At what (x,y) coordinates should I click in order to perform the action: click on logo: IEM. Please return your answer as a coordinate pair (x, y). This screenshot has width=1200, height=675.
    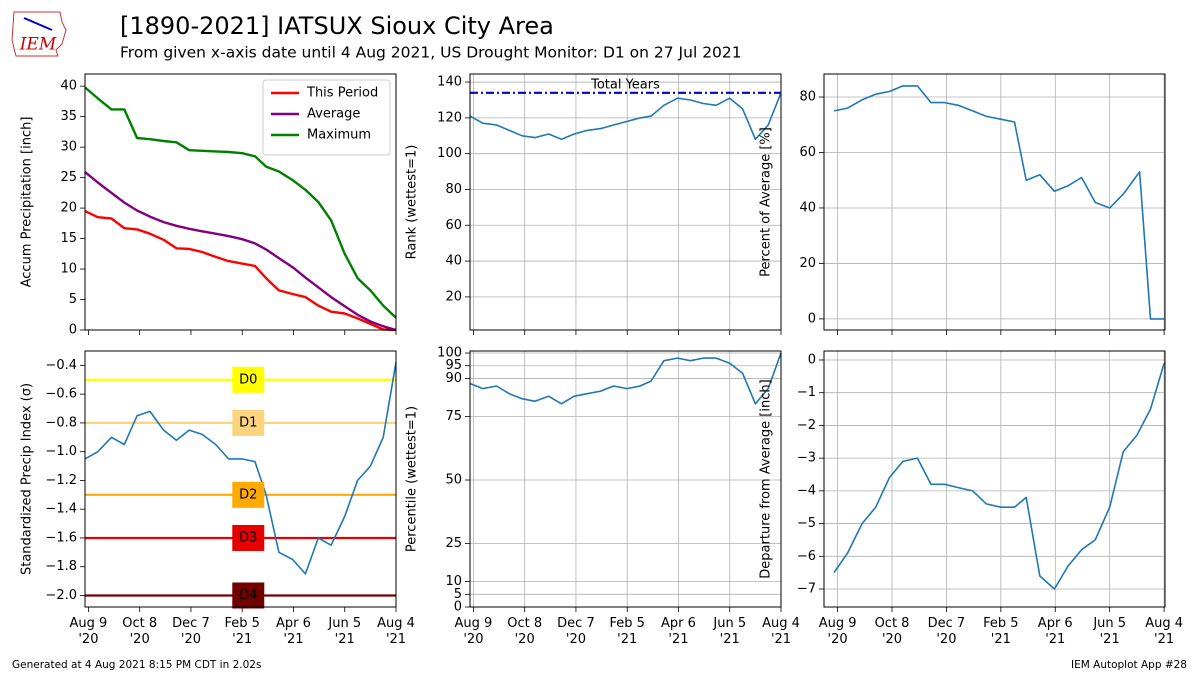
    Looking at the image, I should click on (39, 34).